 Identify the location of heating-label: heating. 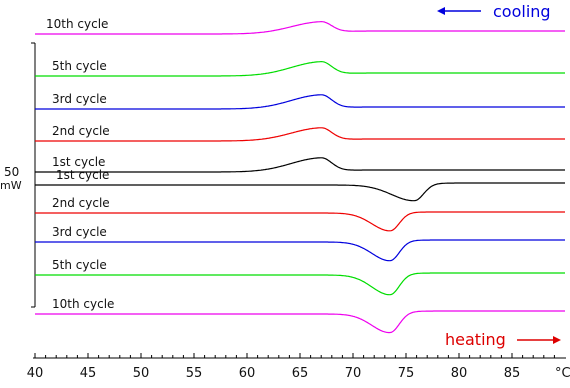
(475, 339).